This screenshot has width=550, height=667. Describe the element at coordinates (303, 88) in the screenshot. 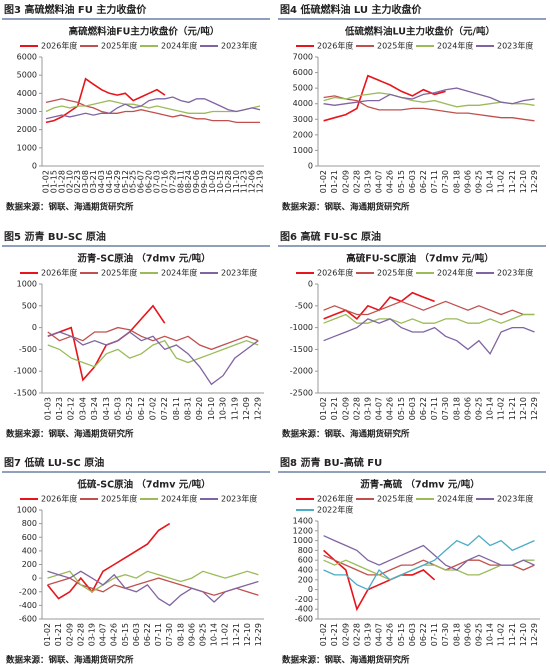

I see `y-tick-label: 5000` at that location.